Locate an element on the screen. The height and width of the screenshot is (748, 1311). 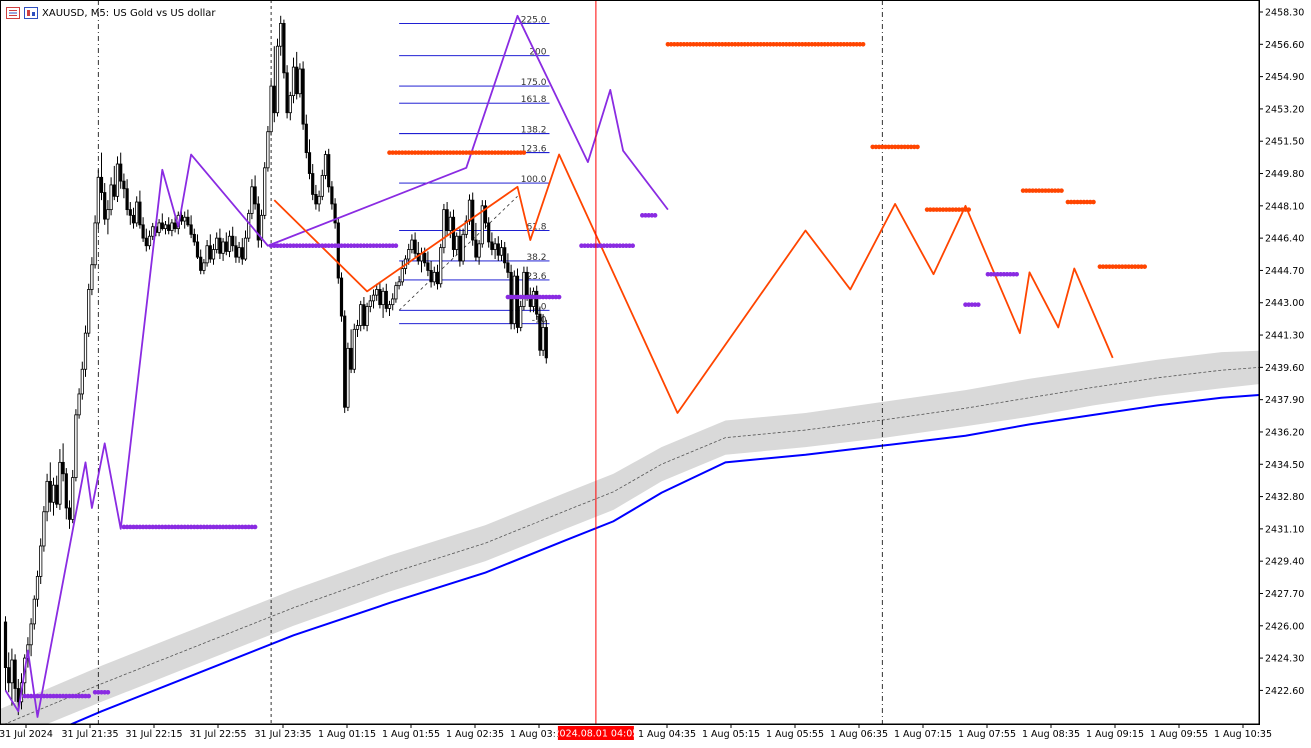
chart-window-icon is located at coordinates (31, 13).